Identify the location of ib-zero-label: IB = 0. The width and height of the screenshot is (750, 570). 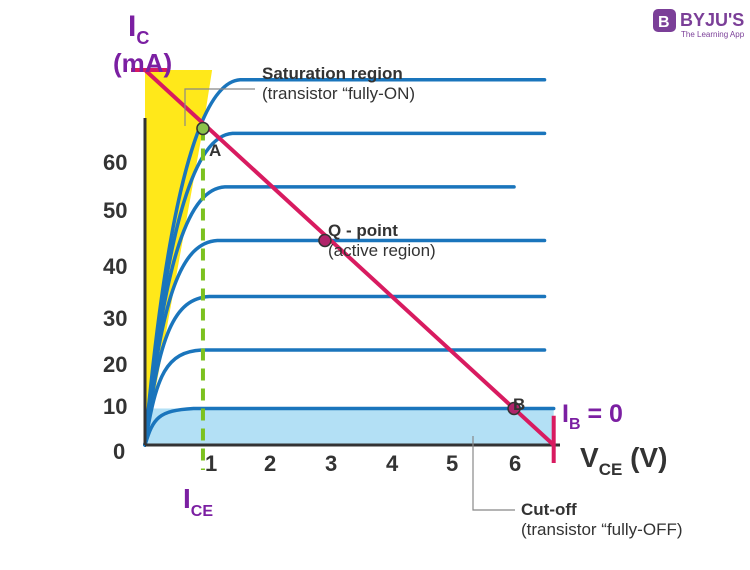
(592, 416).